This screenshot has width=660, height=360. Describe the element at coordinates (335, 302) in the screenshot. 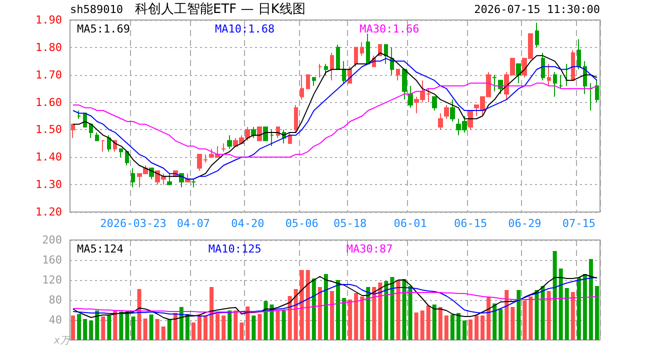

I see `line-series` at that location.